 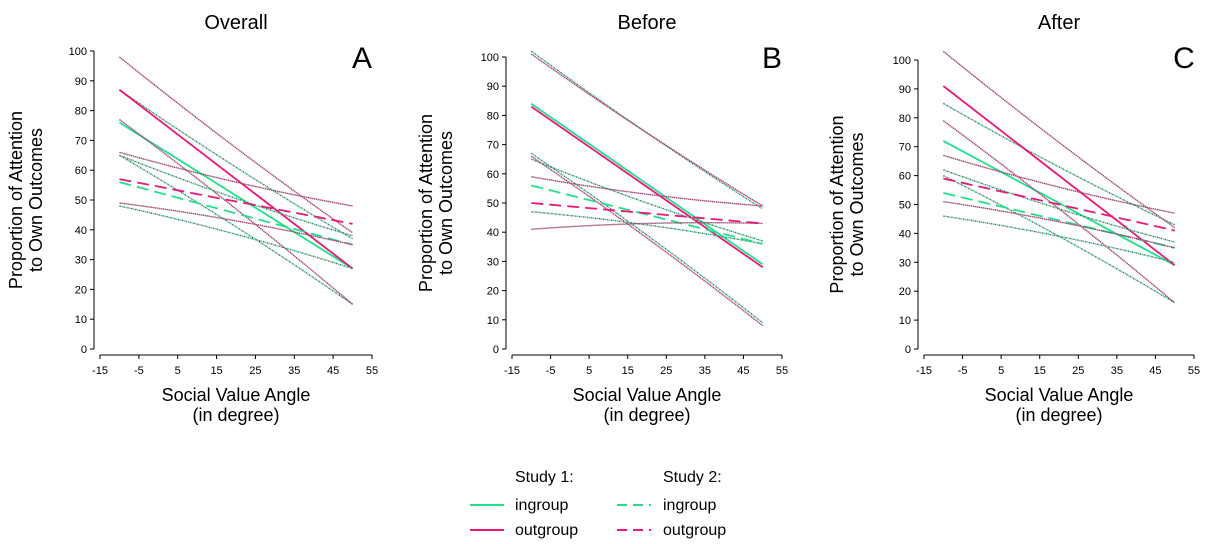 I want to click on x-tick-label: -5, so click(x=139, y=371).